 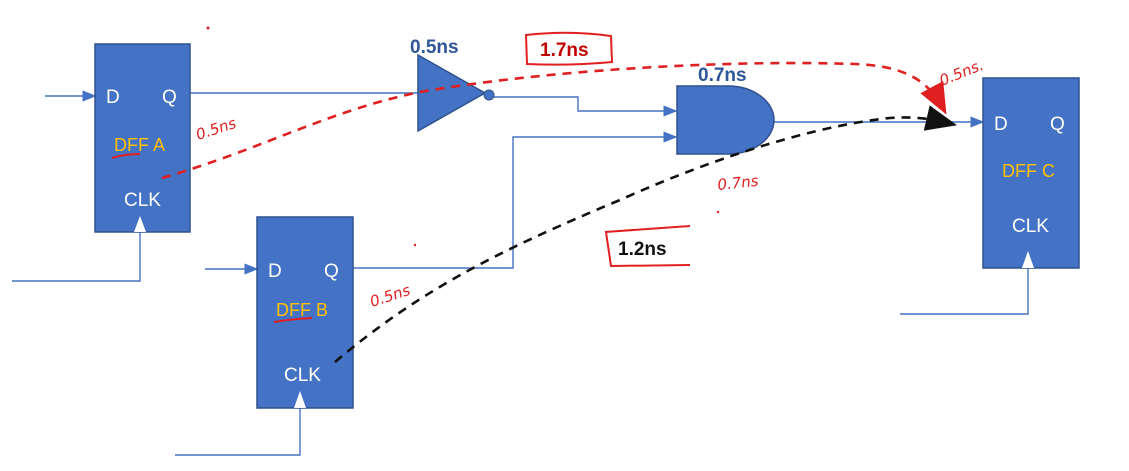 I want to click on dff-c-q-pin: Q, so click(x=1057, y=124).